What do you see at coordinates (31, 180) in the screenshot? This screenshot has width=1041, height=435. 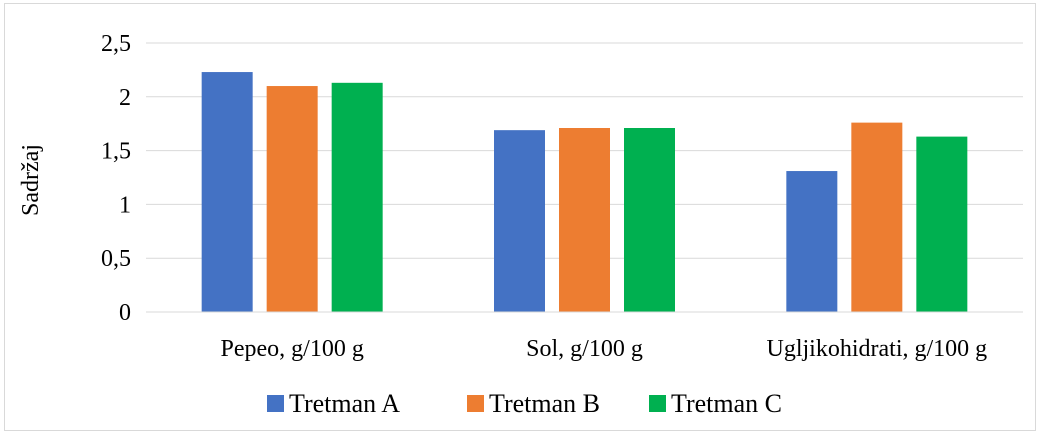 I see `y-axis-title: Sadržaj` at bounding box center [31, 180].